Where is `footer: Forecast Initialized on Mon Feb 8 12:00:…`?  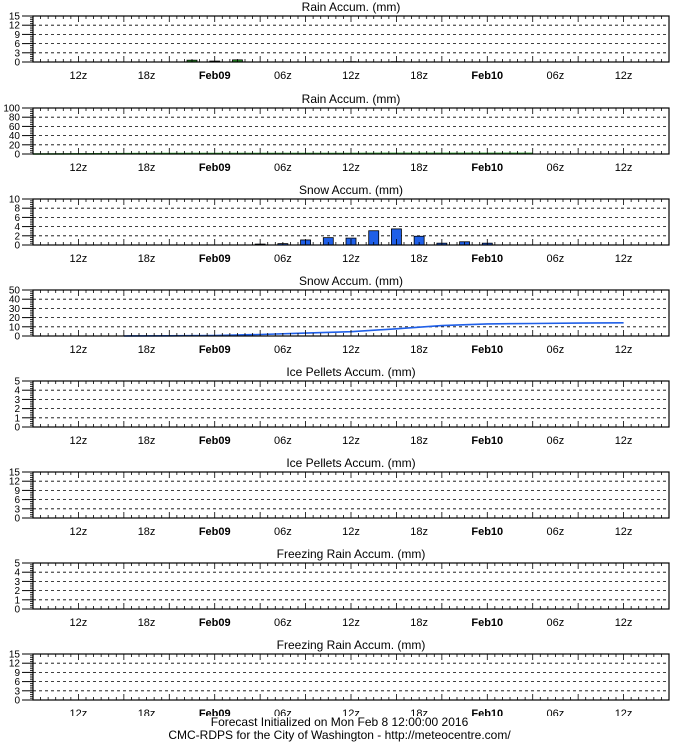 footer: Forecast Initialized on Mon Feb 8 12:00:… is located at coordinates (339, 729).